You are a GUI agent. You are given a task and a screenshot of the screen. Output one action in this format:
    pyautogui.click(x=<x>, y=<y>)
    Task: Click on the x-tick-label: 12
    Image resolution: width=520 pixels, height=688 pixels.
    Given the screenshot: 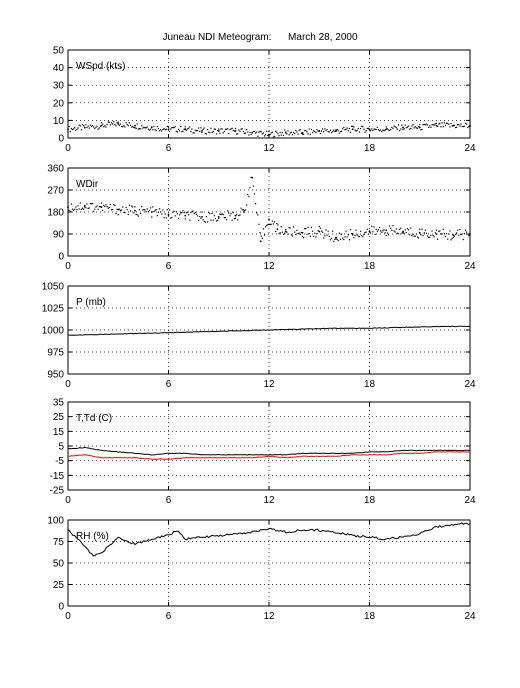 What is the action you would take?
    pyautogui.click(x=269, y=148)
    